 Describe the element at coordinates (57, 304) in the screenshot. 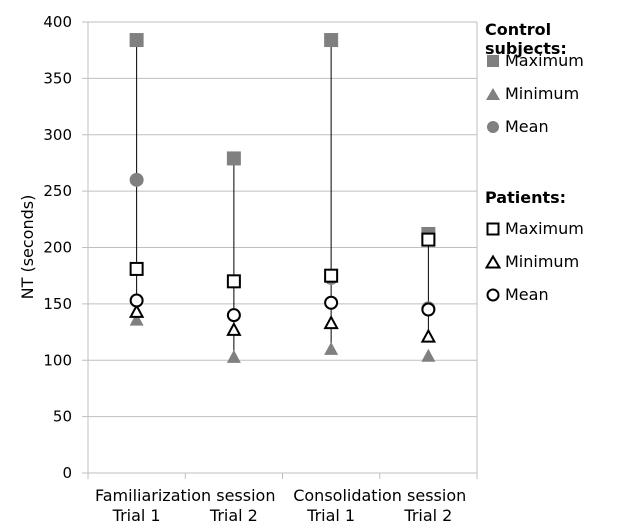

I see `y-tick-label: 150` at that location.